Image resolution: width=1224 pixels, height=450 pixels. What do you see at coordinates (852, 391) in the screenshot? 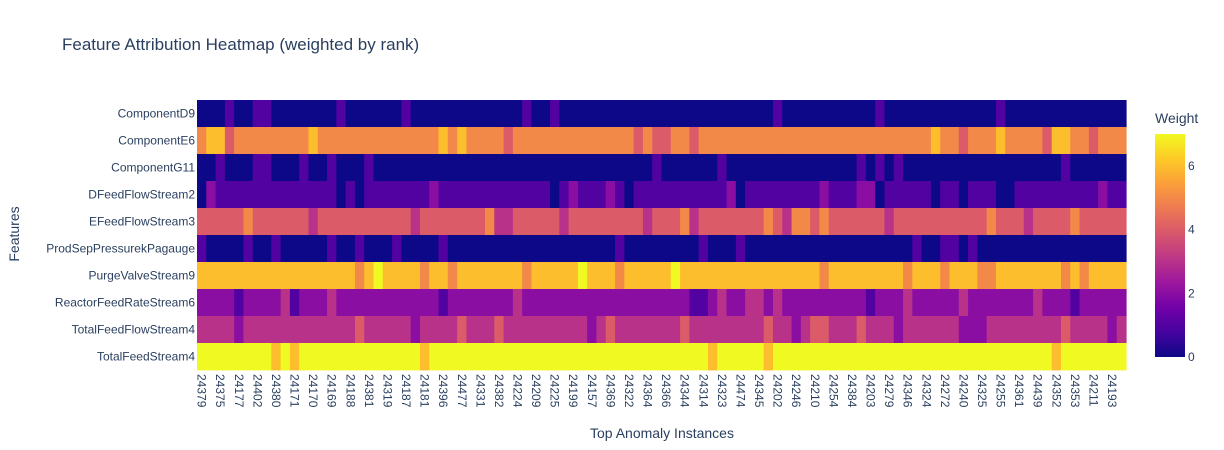
I see `x-tick-label: 24384` at bounding box center [852, 391].